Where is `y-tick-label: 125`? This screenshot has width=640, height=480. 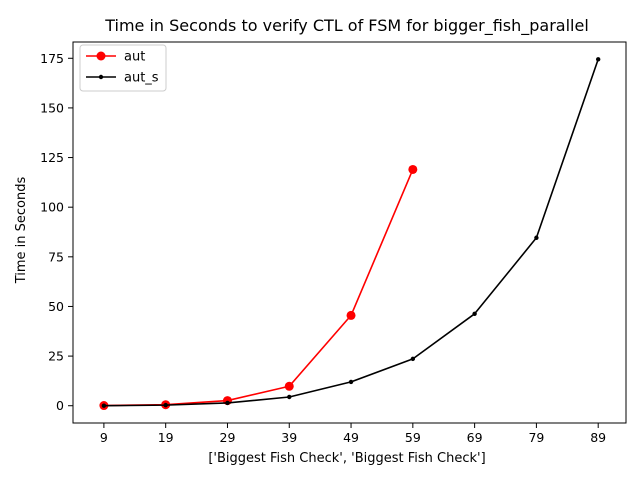
y-tick-label: 125 is located at coordinates (52, 157).